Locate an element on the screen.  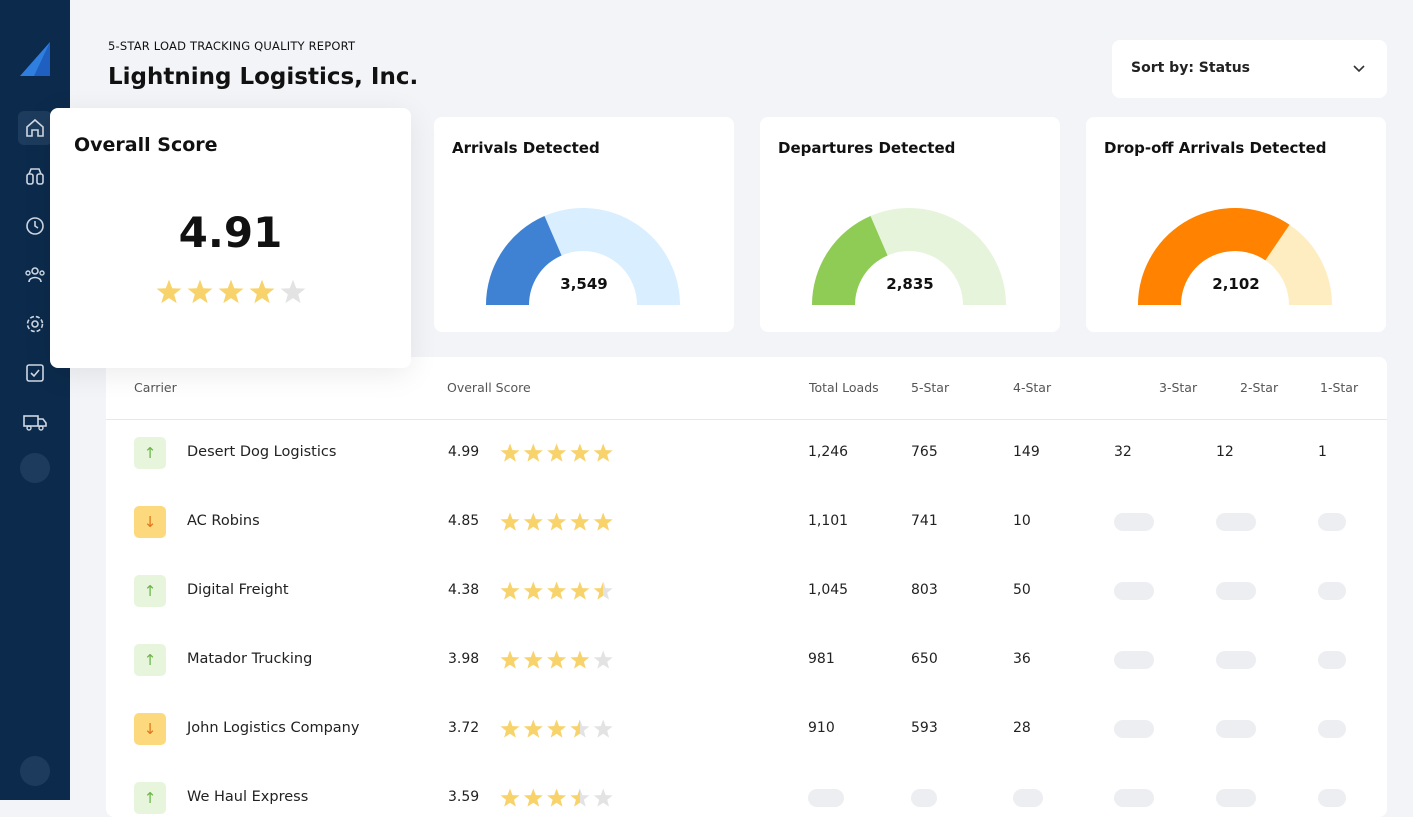
overall-score: 4.91 is located at coordinates (230, 232).